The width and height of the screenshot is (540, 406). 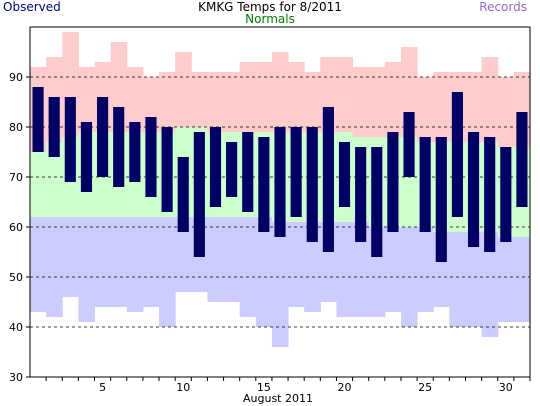 I want to click on y-tick-label-50: 50, so click(x=16, y=277).